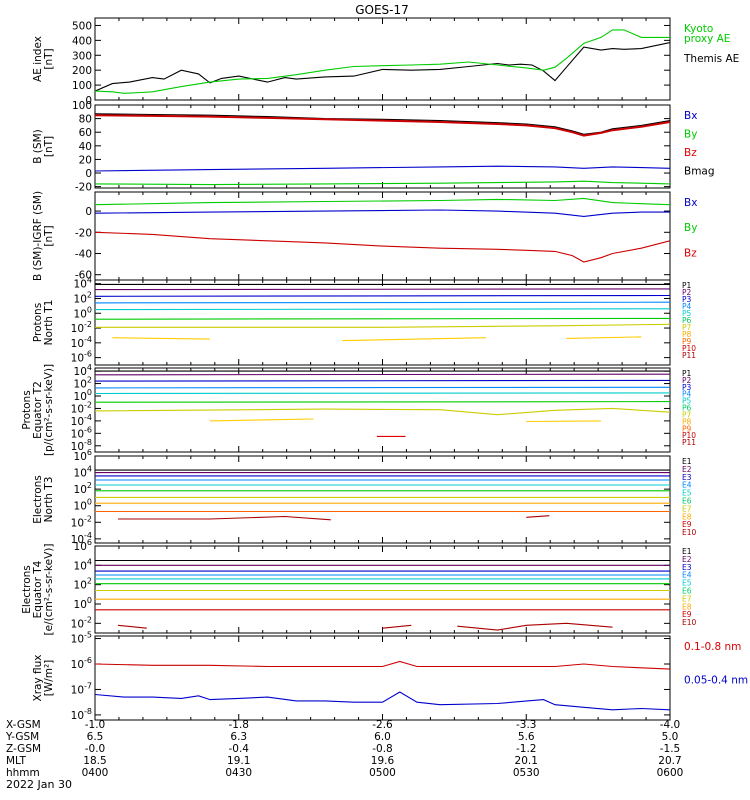 This screenshot has height=800, width=750. What do you see at coordinates (49, 323) in the screenshot?
I see `y-axis-label-line: North T1` at bounding box center [49, 323].